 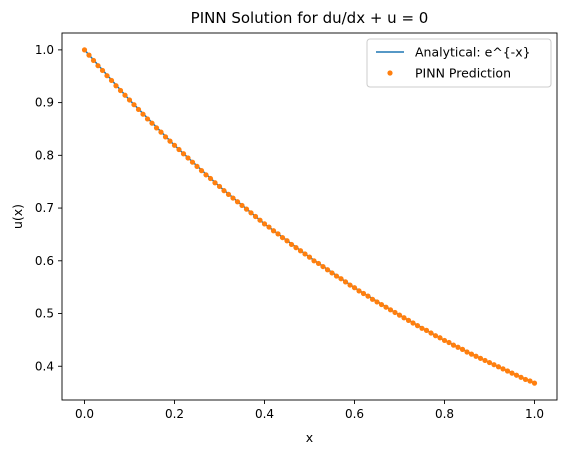 What do you see at coordinates (44, 261) in the screenshot?
I see `y-tick-label: 0.6` at bounding box center [44, 261].